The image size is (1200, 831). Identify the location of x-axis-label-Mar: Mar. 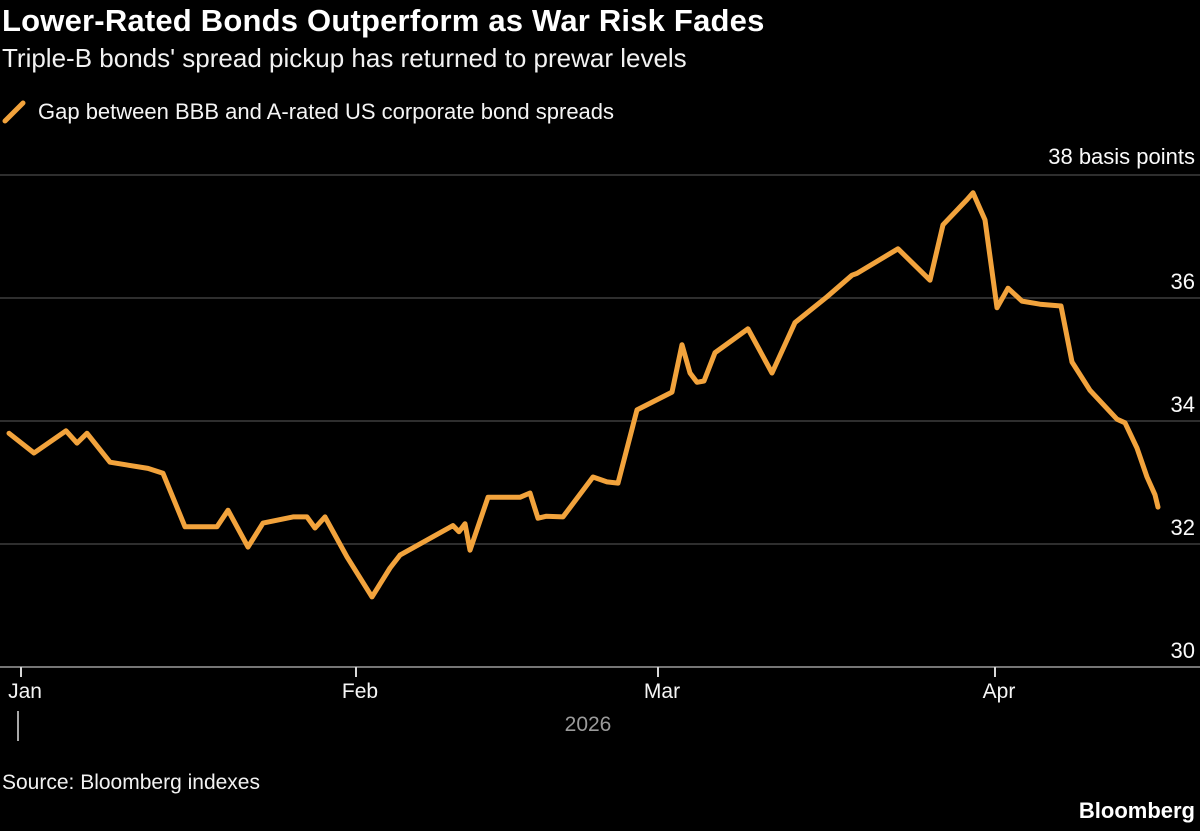
(662, 691).